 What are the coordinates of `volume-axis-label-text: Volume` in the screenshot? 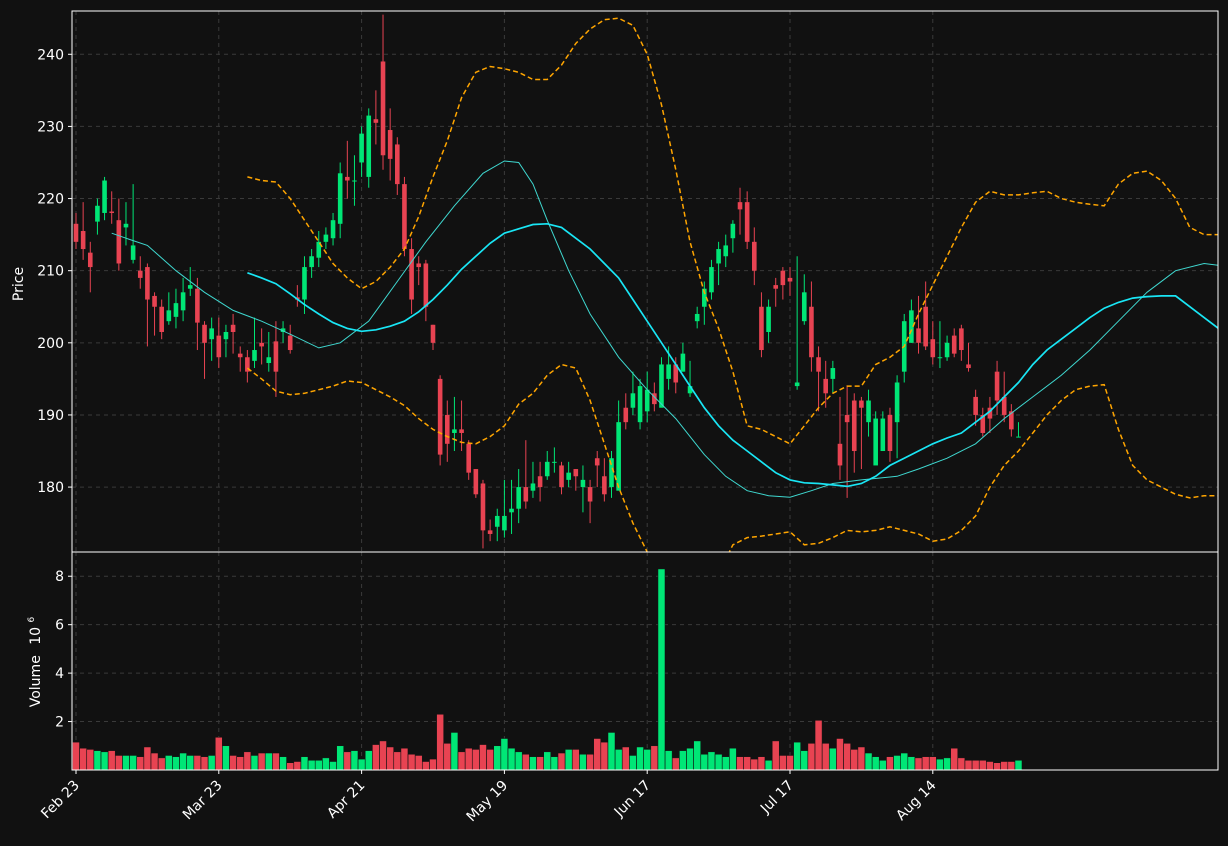 It's located at (36, 681).